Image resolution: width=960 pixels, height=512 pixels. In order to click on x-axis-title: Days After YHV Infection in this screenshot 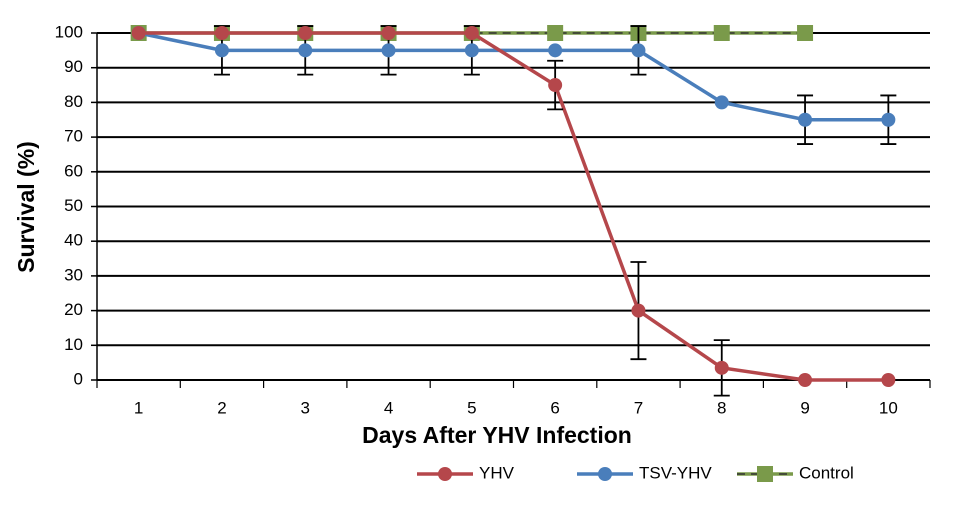, I will do `click(497, 435)`.